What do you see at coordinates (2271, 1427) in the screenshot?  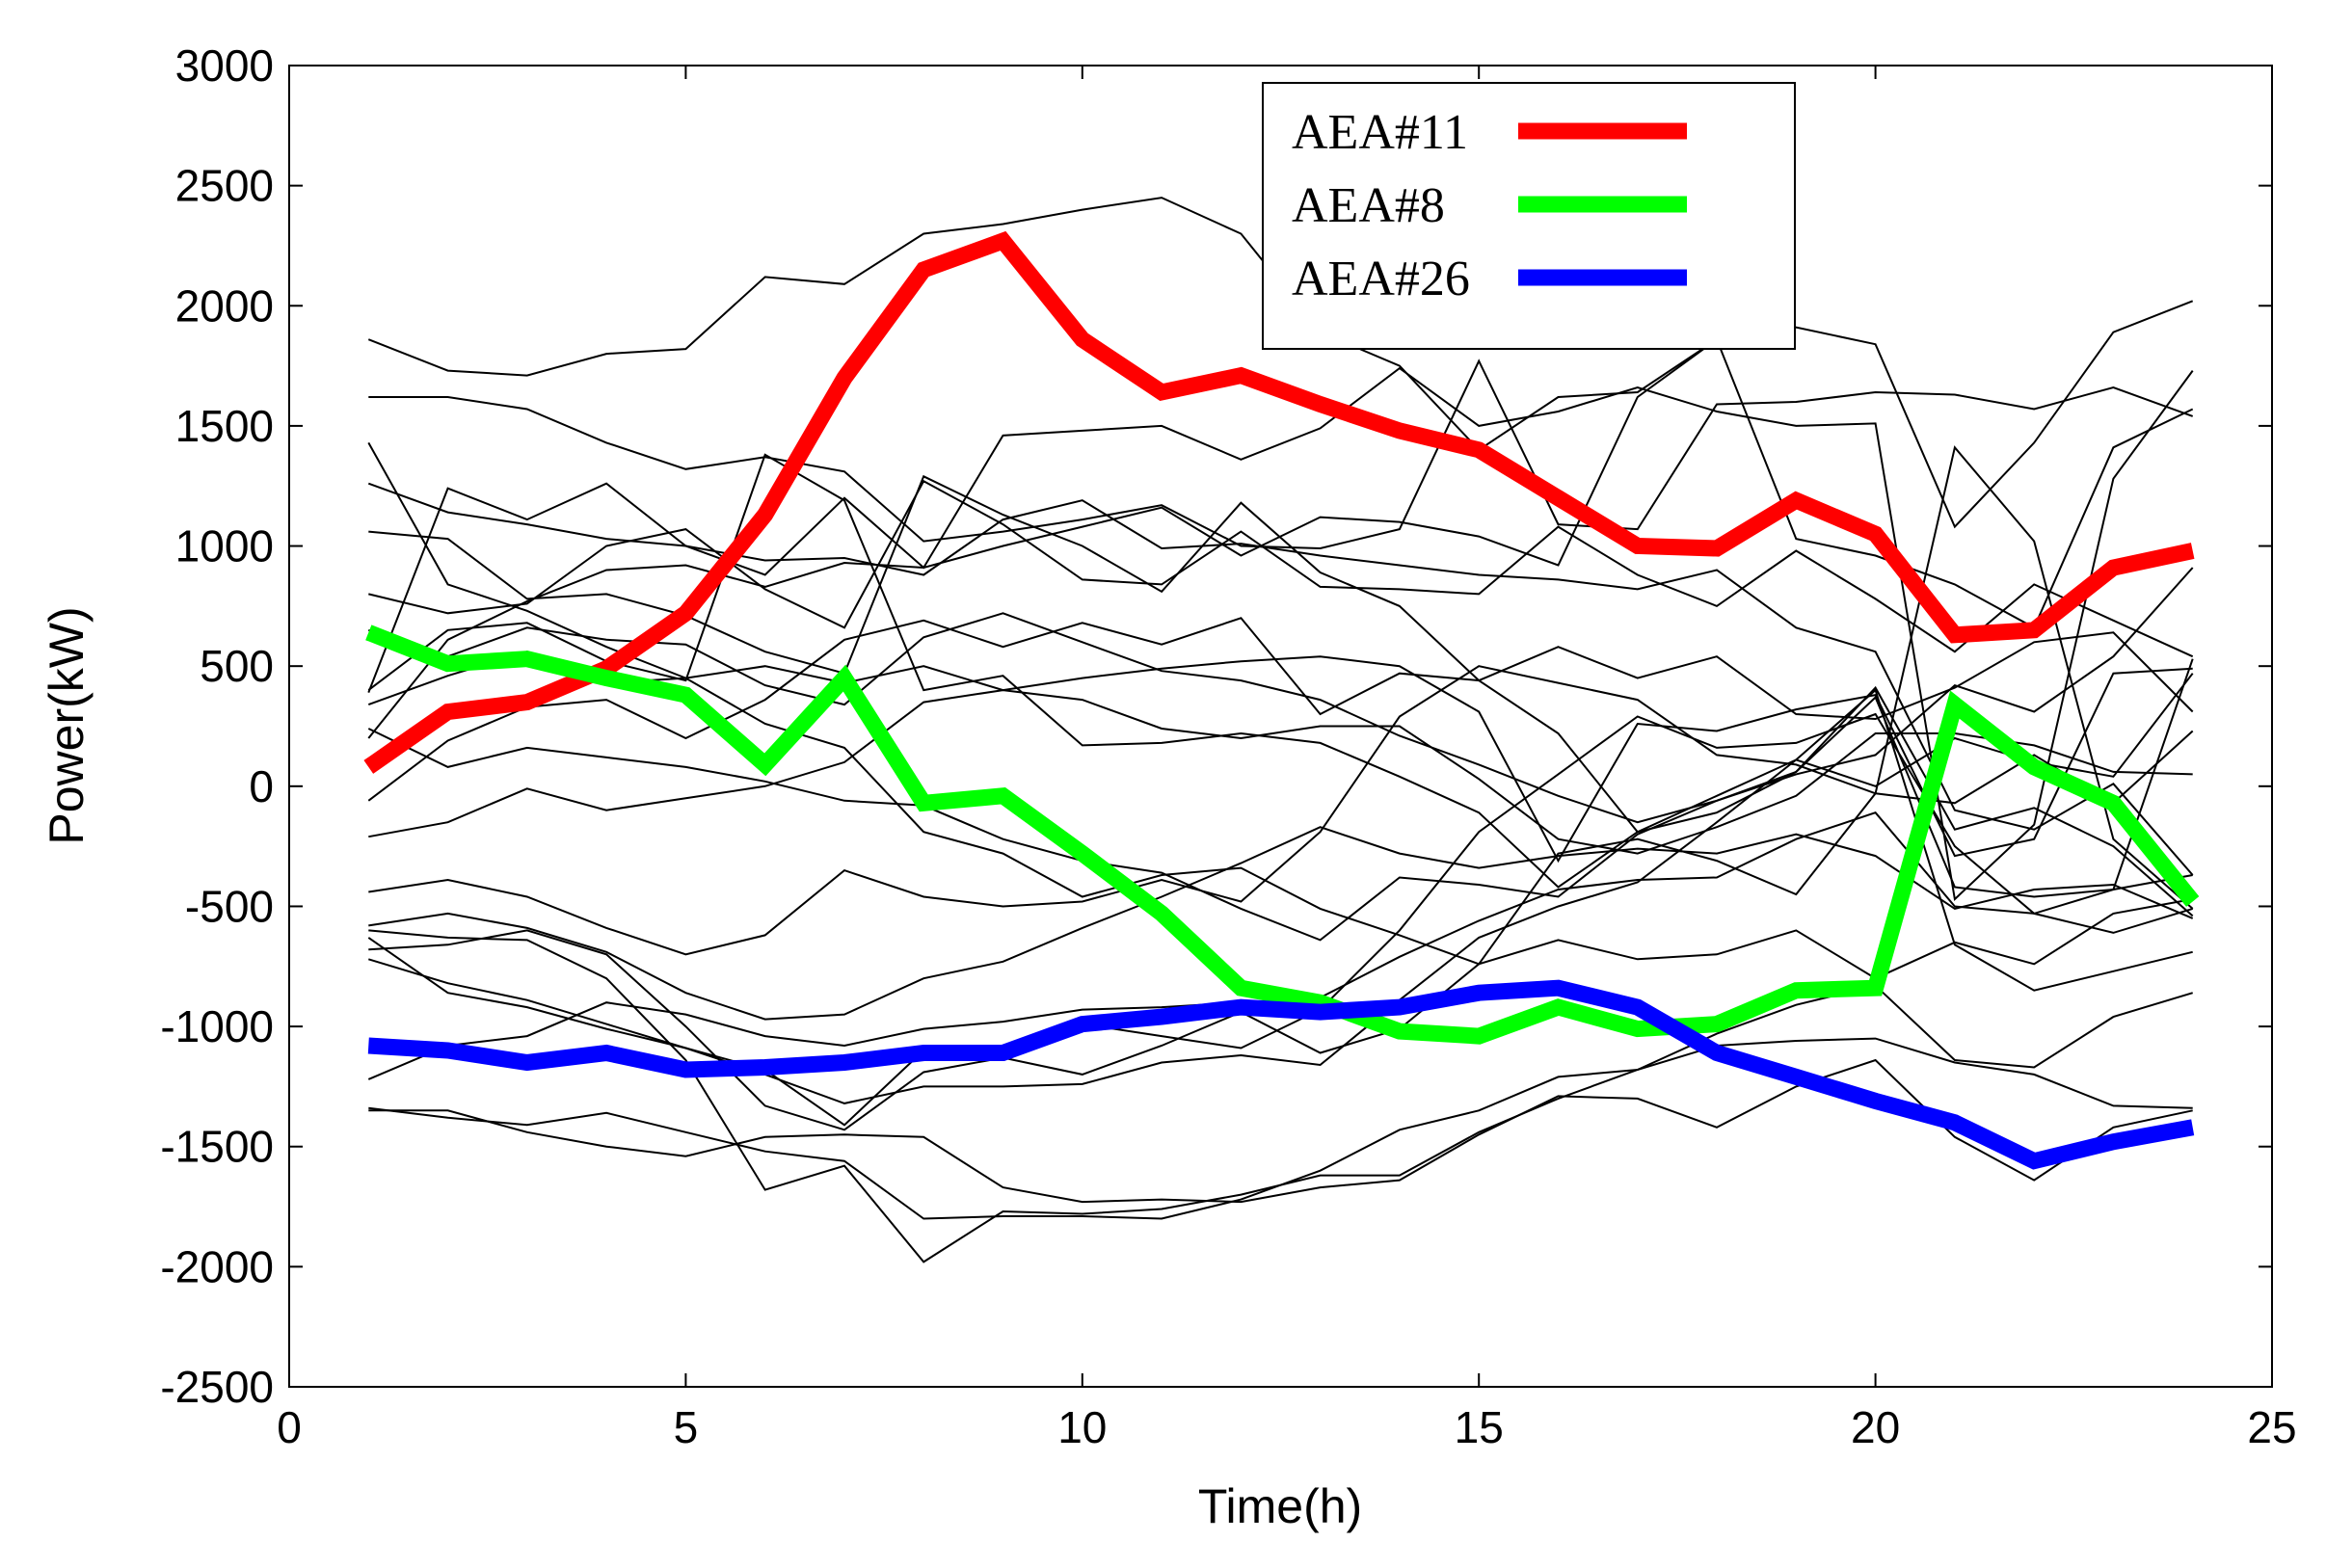 I see `x-tick-label: 25` at bounding box center [2271, 1427].